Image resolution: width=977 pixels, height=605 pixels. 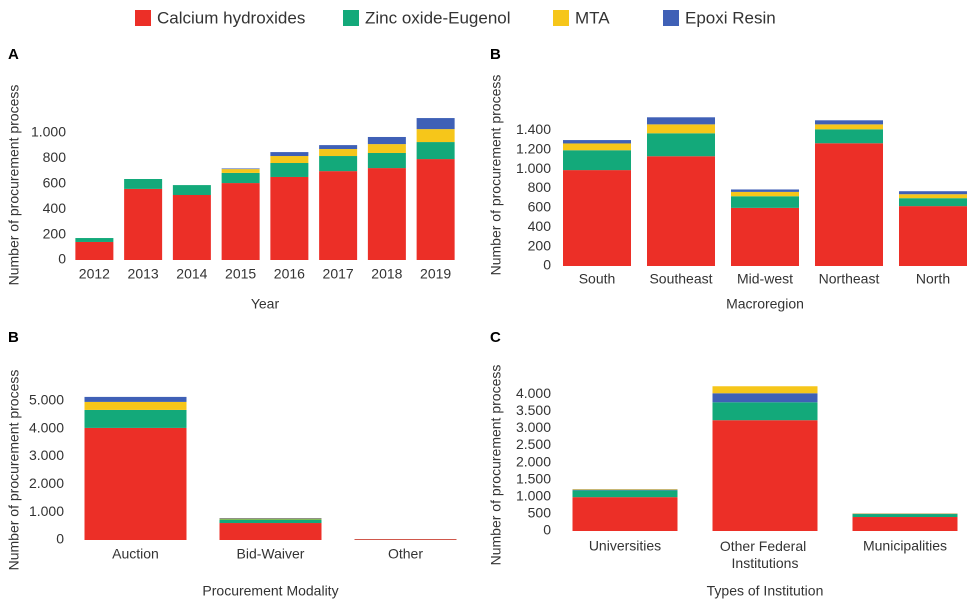 What do you see at coordinates (94, 274) in the screenshot?
I see `x-tick-label: 2012` at bounding box center [94, 274].